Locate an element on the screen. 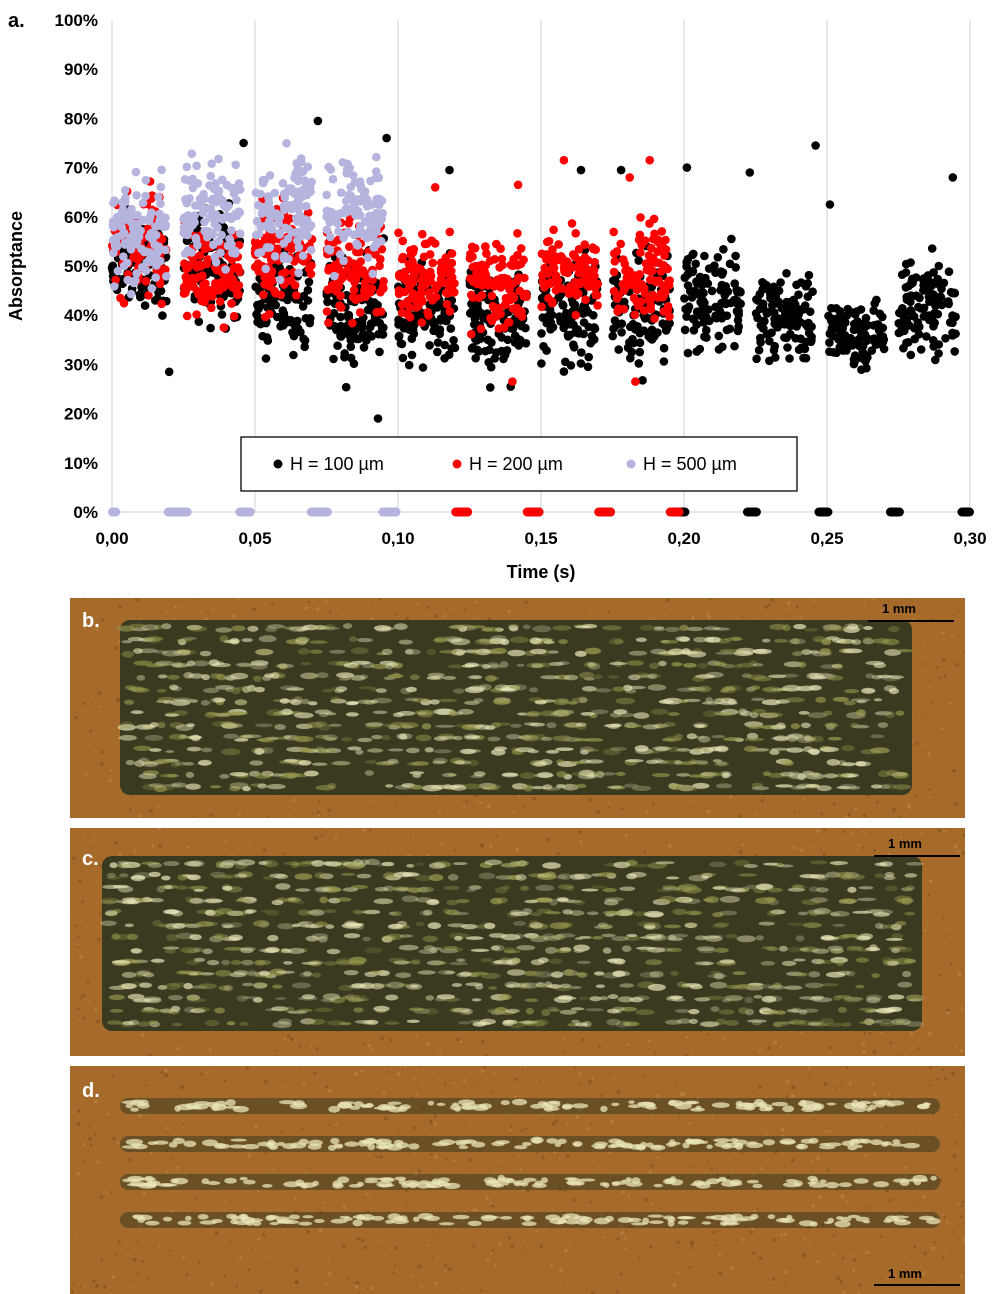 The width and height of the screenshot is (998, 1294). scale-bar-b is located at coordinates (911, 621).